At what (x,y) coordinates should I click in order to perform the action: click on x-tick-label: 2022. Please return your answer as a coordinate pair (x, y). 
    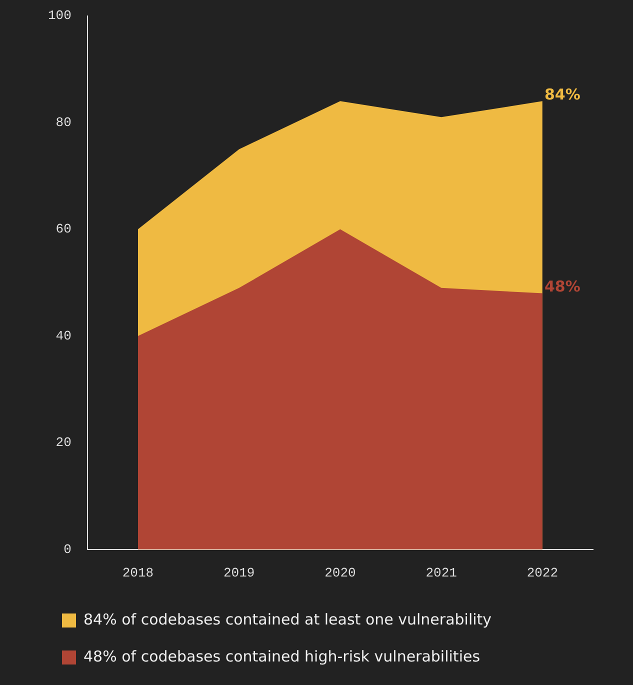
    Looking at the image, I should click on (542, 573).